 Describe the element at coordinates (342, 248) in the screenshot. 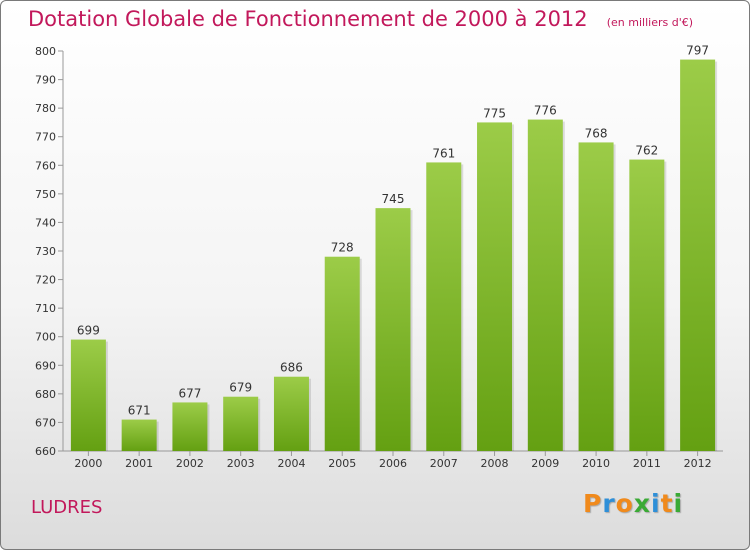

I see `data-label: 728` at that location.